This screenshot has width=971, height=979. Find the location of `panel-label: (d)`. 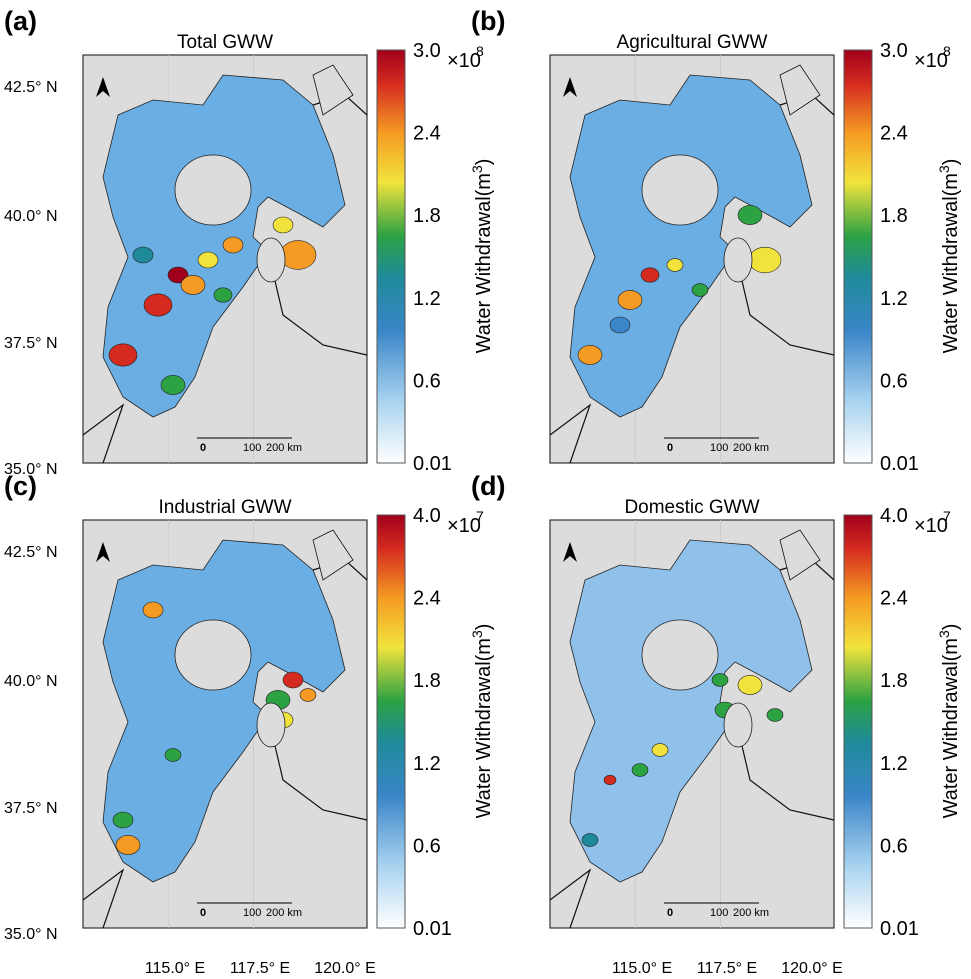

panel-label: (d) is located at coordinates (488, 486).